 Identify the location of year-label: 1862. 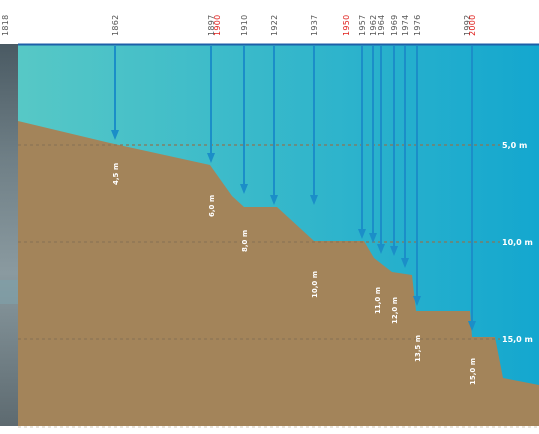
(115, 25).